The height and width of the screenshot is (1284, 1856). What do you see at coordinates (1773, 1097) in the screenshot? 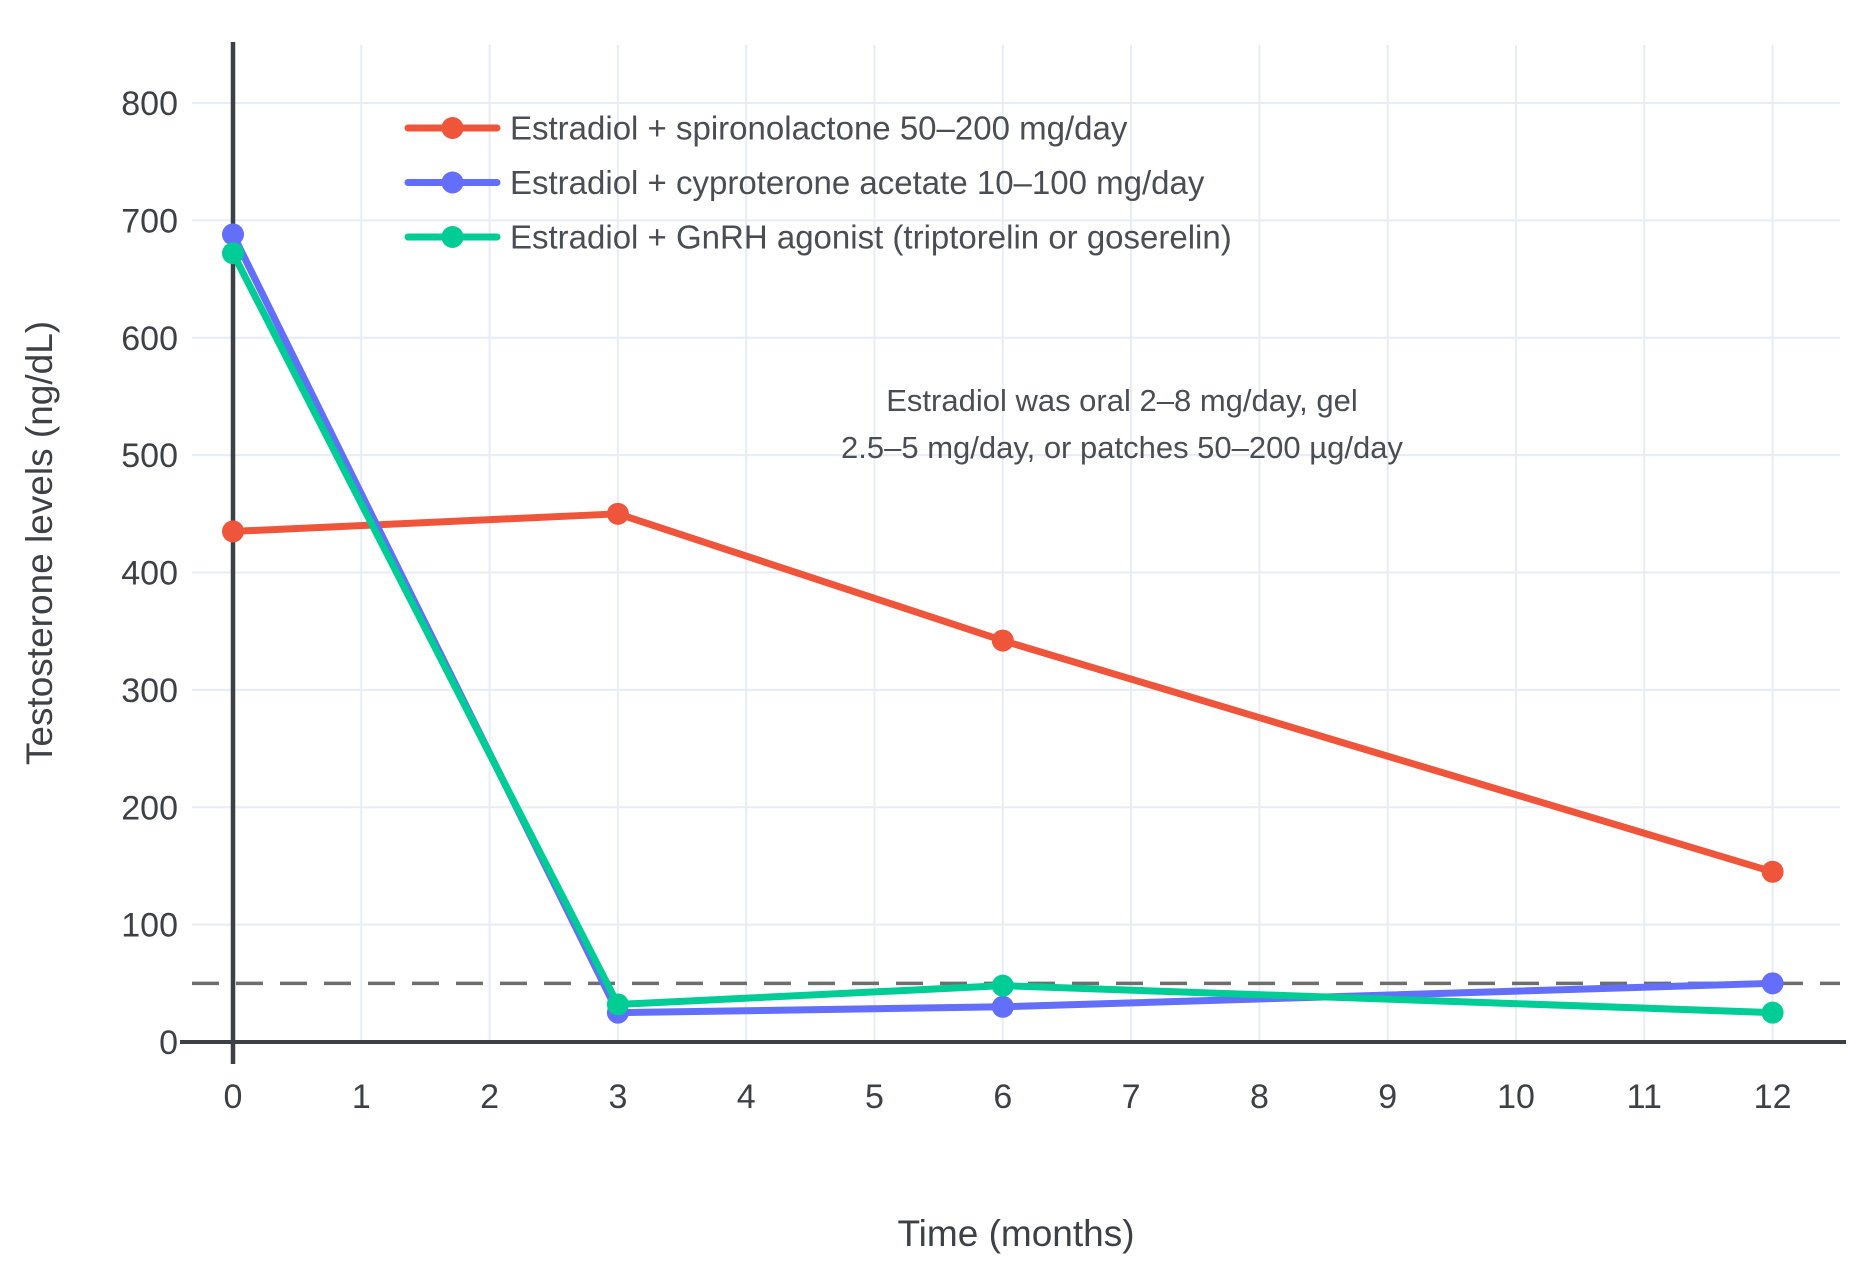
I see `x-tick-label: 12` at bounding box center [1773, 1097].